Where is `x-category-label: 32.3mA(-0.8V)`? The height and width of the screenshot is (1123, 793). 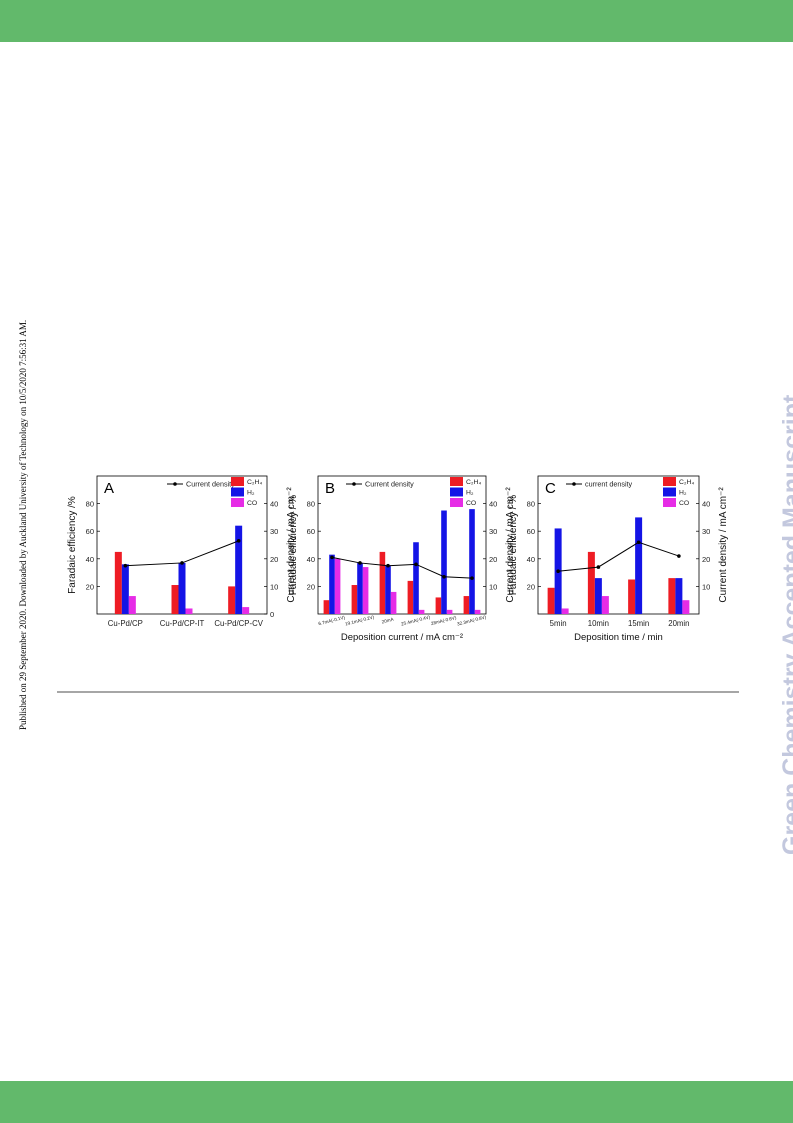
x-category-label: 32.3mA(-0.8V) is located at coordinates (472, 620).